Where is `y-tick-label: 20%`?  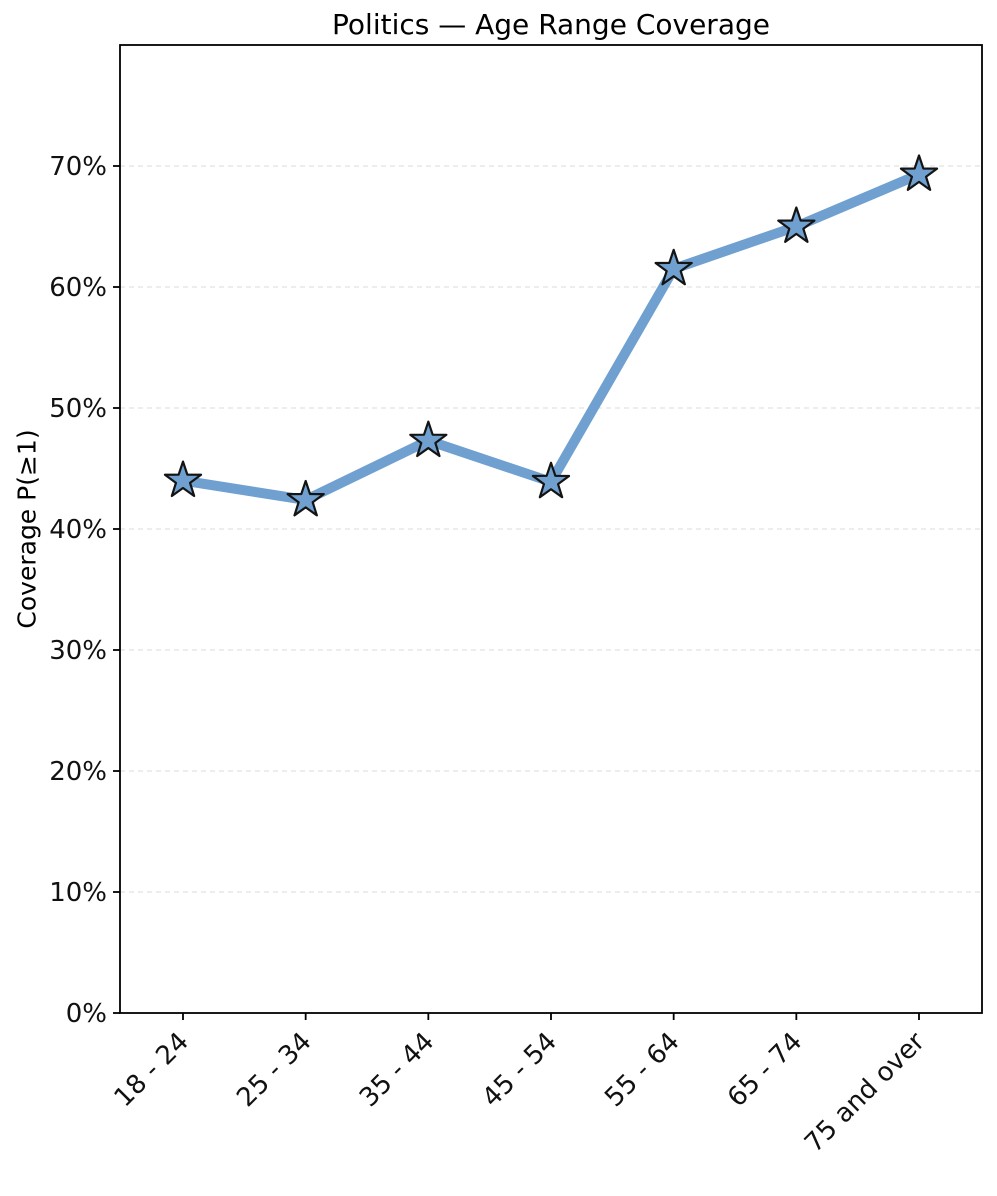
y-tick-label: 20% is located at coordinates (78, 772).